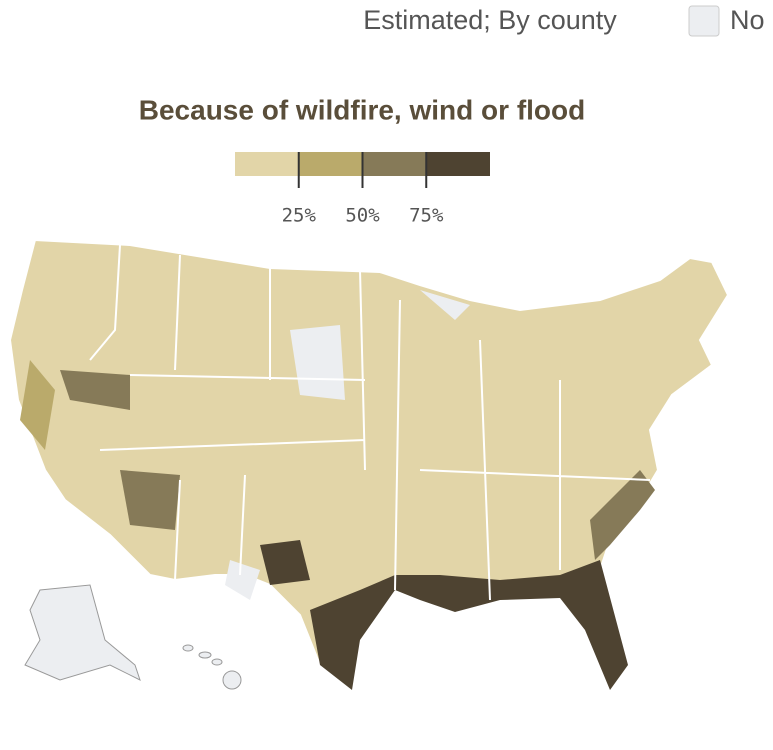  What do you see at coordinates (362, 216) in the screenshot?
I see `legend-tick-label: 50%` at bounding box center [362, 216].